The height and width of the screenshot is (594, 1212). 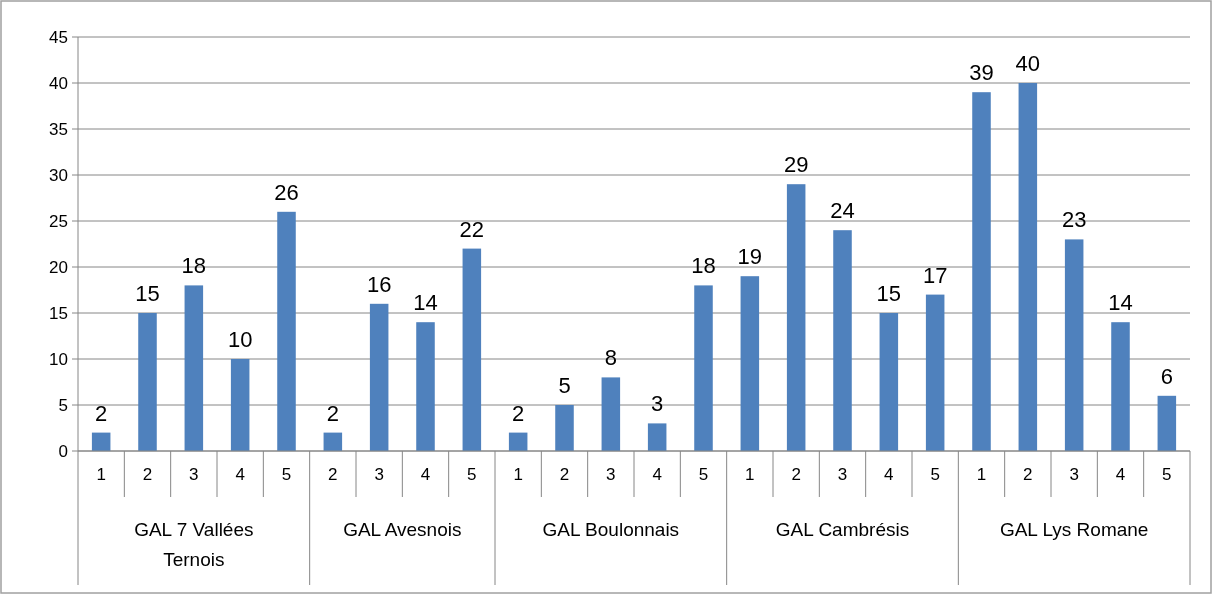 What do you see at coordinates (1166, 376) in the screenshot?
I see `data-label: 6` at bounding box center [1166, 376].